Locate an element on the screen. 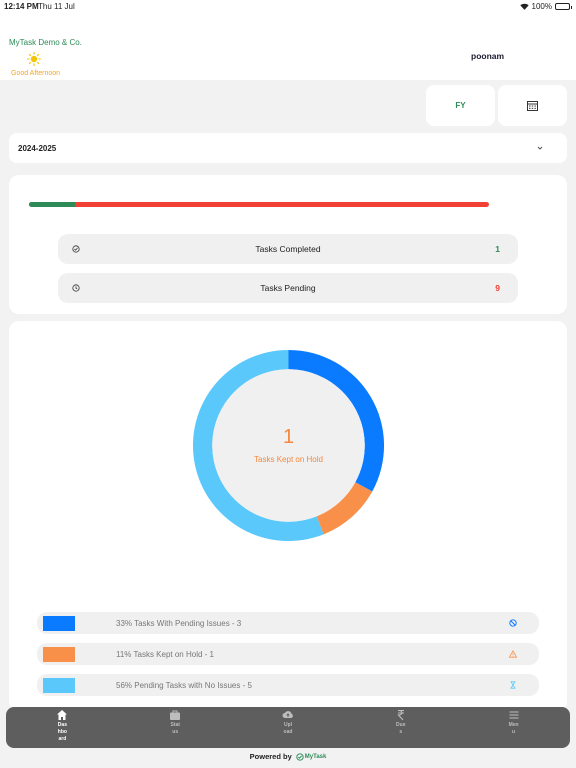  task-progress-bar is located at coordinates (259, 204).